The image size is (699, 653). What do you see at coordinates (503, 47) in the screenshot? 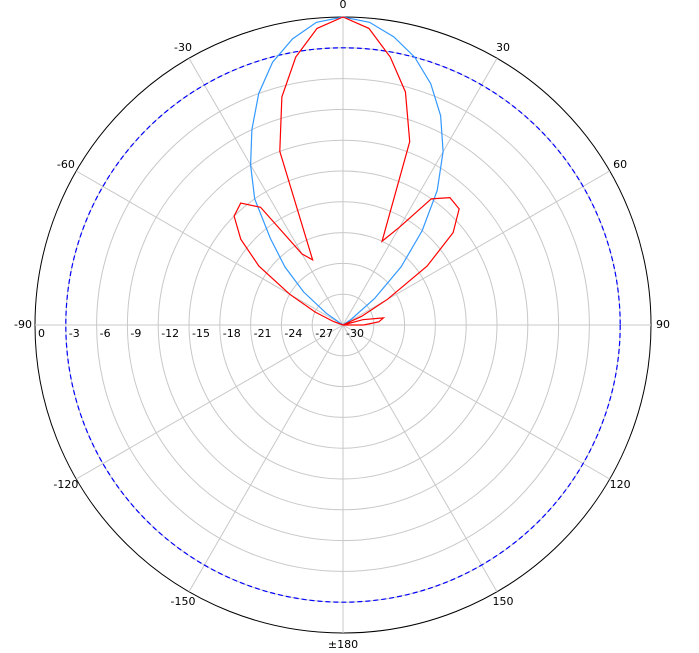
I see `angle-tick-label: 30` at bounding box center [503, 47].